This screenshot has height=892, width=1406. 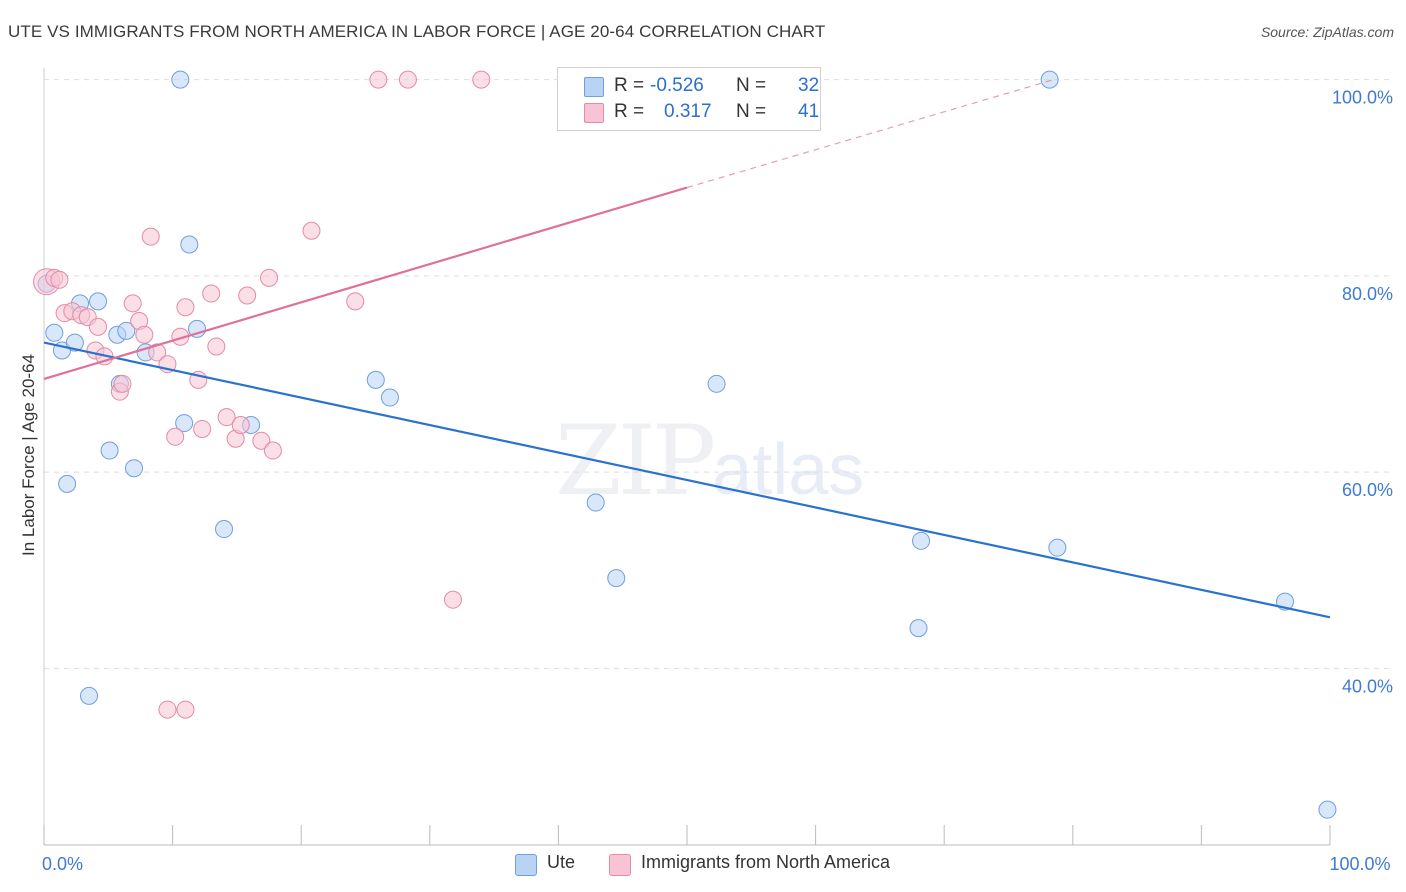 What do you see at coordinates (561, 862) in the screenshot?
I see `series-label-ute: Ute` at bounding box center [561, 862].